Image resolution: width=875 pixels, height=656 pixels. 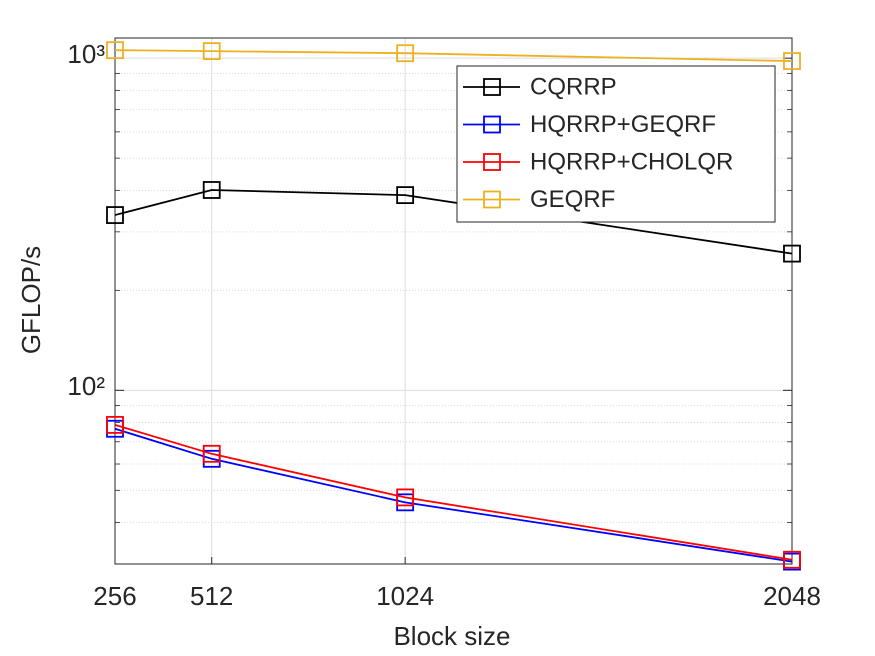 What do you see at coordinates (631, 161) in the screenshot?
I see `legend-label: HQRRP+CHOLQR` at bounding box center [631, 161].